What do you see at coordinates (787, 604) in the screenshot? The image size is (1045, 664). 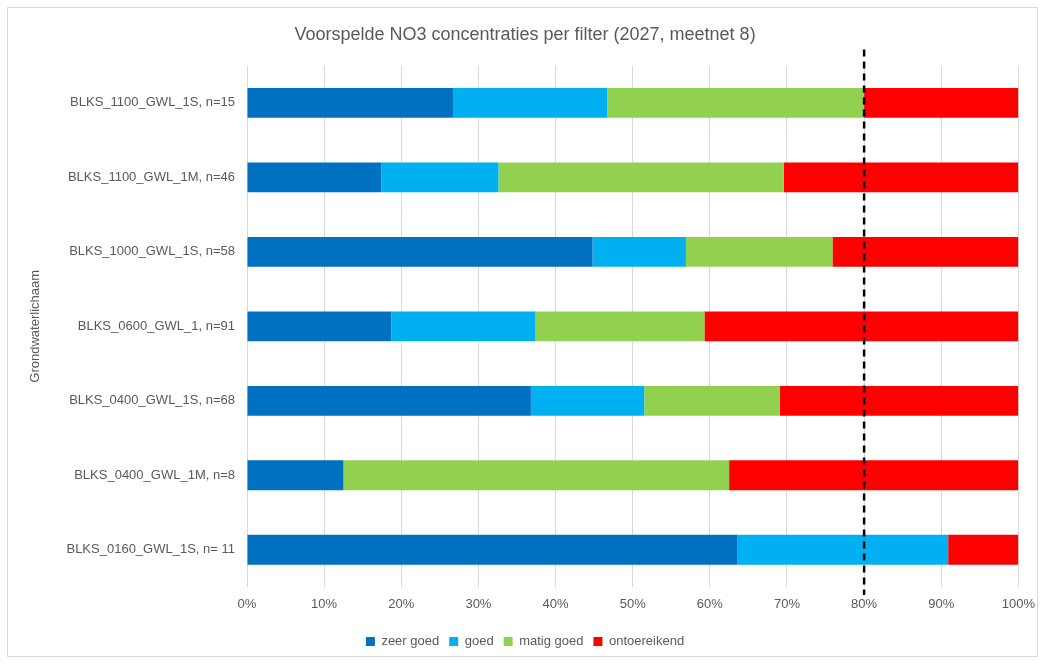 I see `x-tick-label: 70%` at bounding box center [787, 604].